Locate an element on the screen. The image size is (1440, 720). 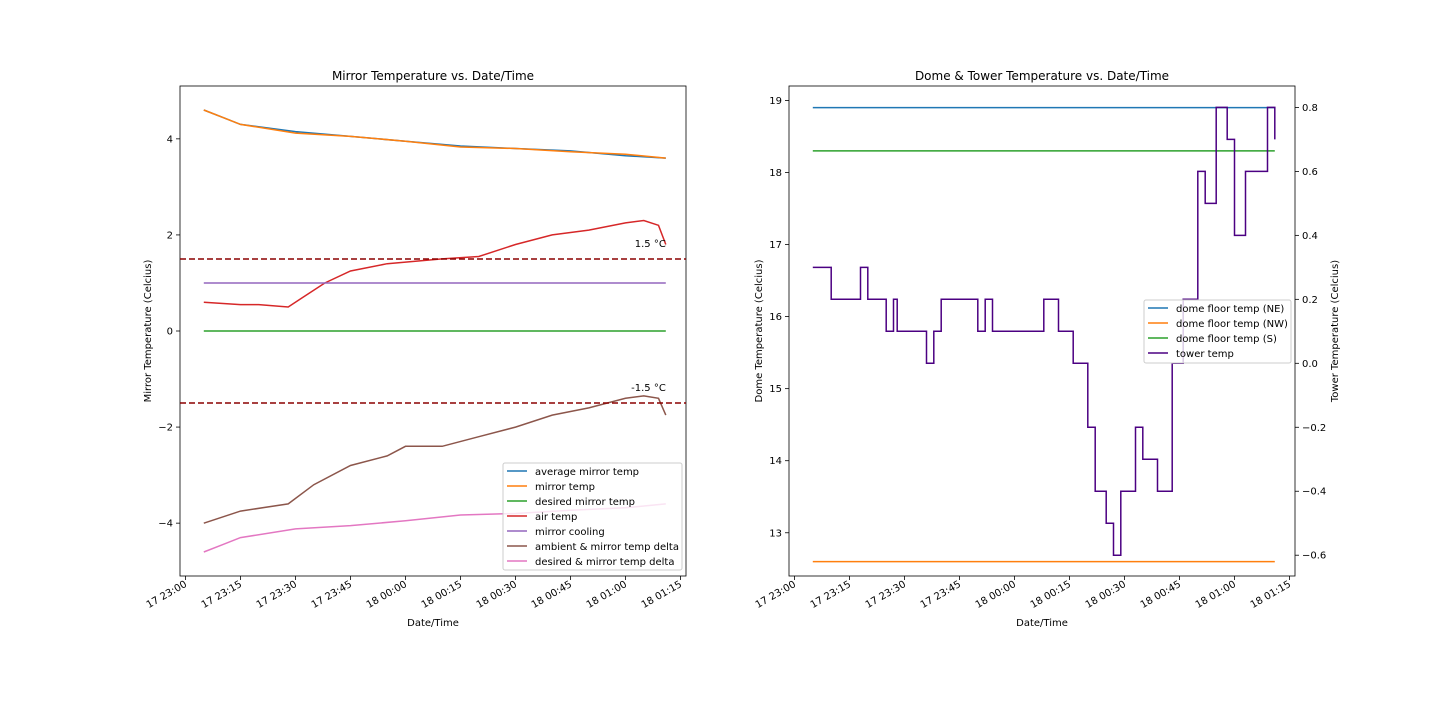
y-tick-label: −4 is located at coordinates (165, 524).